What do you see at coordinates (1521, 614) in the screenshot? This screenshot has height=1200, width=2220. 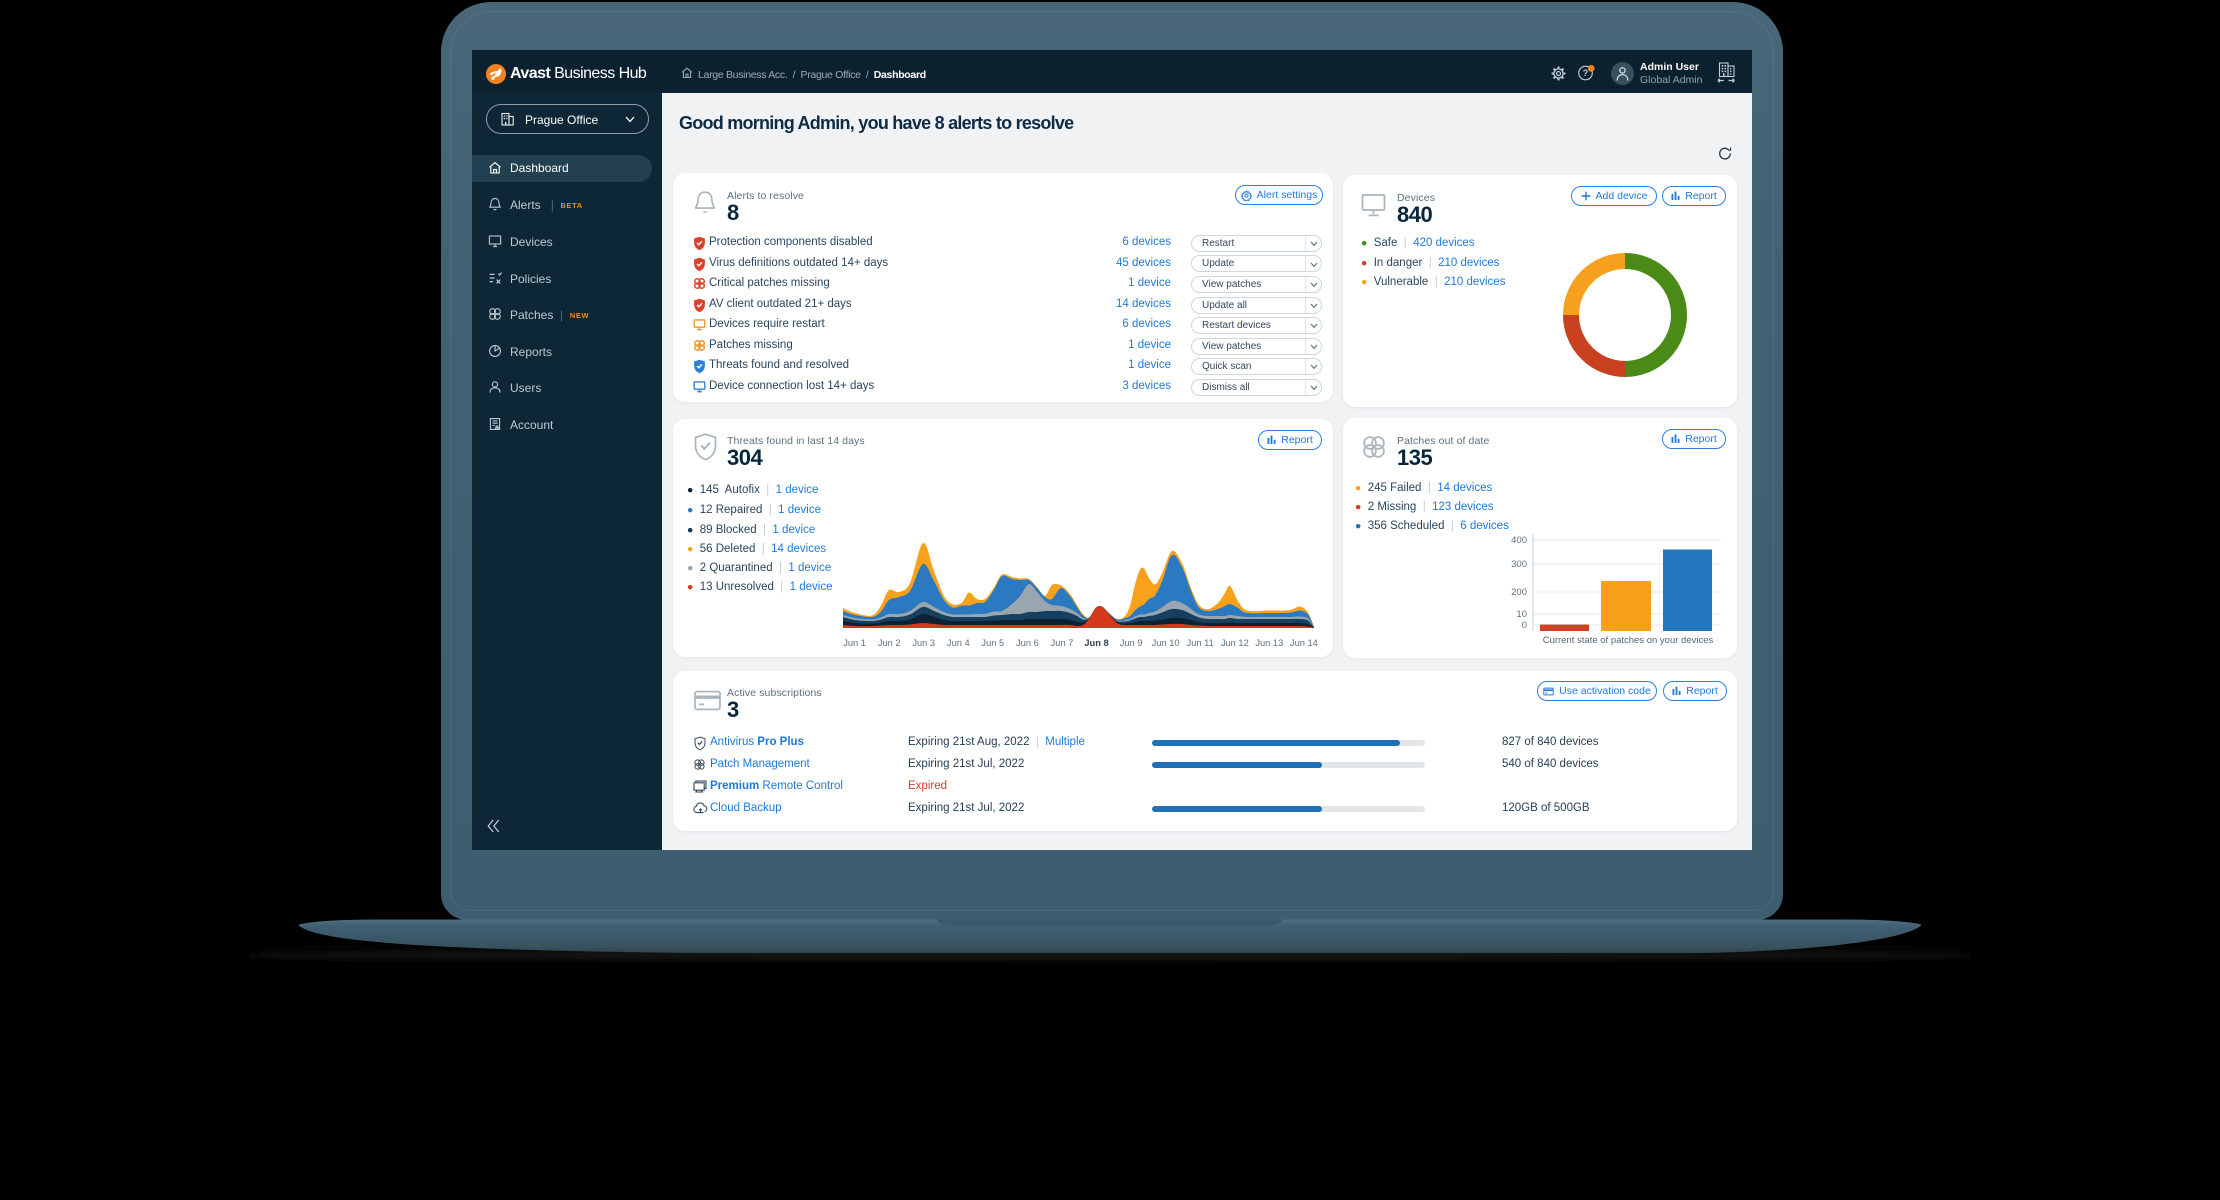 I see `svg-text: 10` at bounding box center [1521, 614].